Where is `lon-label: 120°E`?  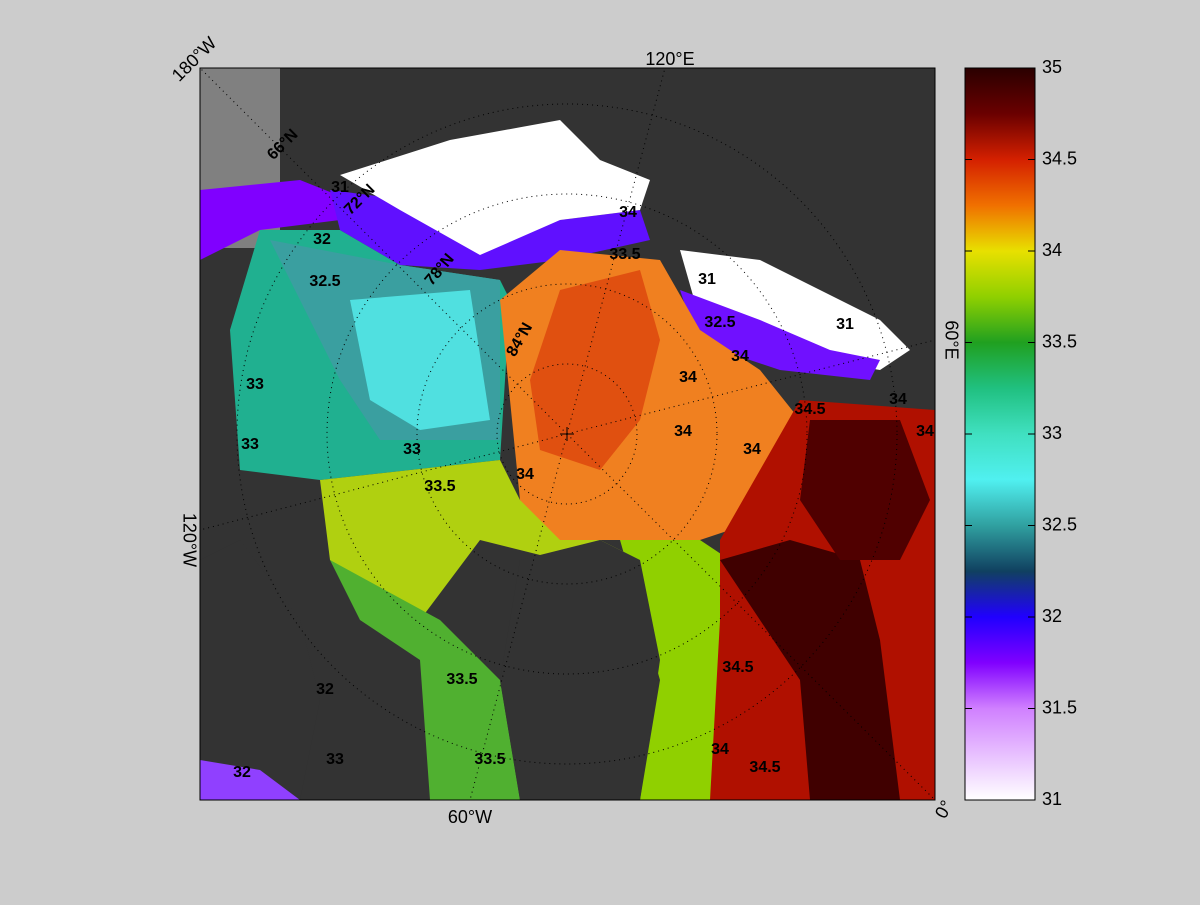
lon-label: 120°E is located at coordinates (669, 59).